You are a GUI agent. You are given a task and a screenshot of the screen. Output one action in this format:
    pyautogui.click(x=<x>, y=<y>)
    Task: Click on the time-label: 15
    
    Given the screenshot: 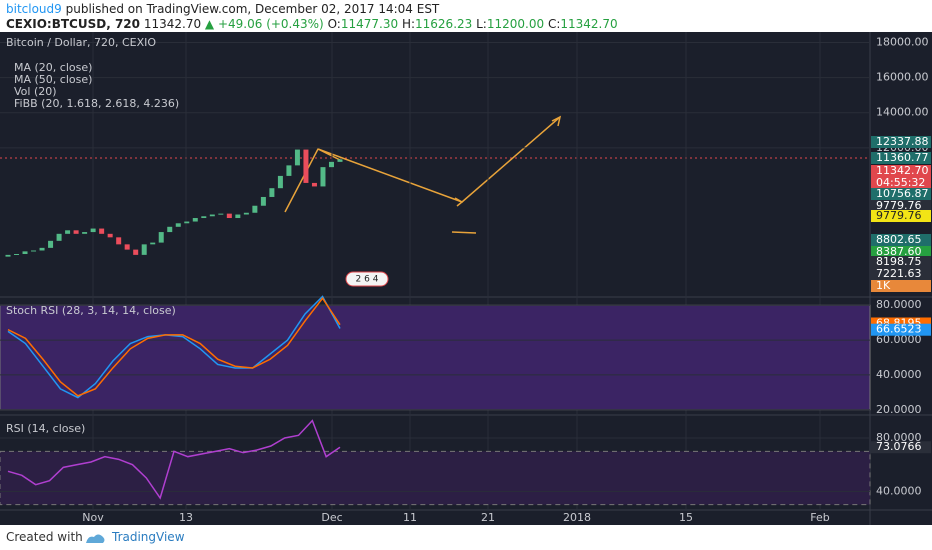 What is the action you would take?
    pyautogui.click(x=686, y=517)
    